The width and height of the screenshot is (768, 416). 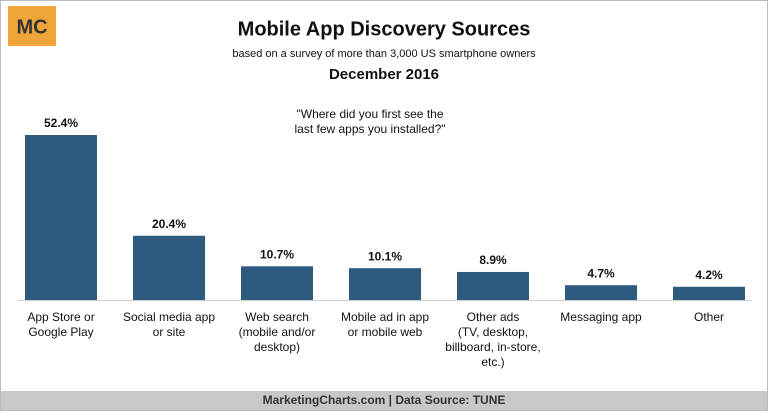 I want to click on annotation: last few apps you installed?", so click(x=369, y=129).